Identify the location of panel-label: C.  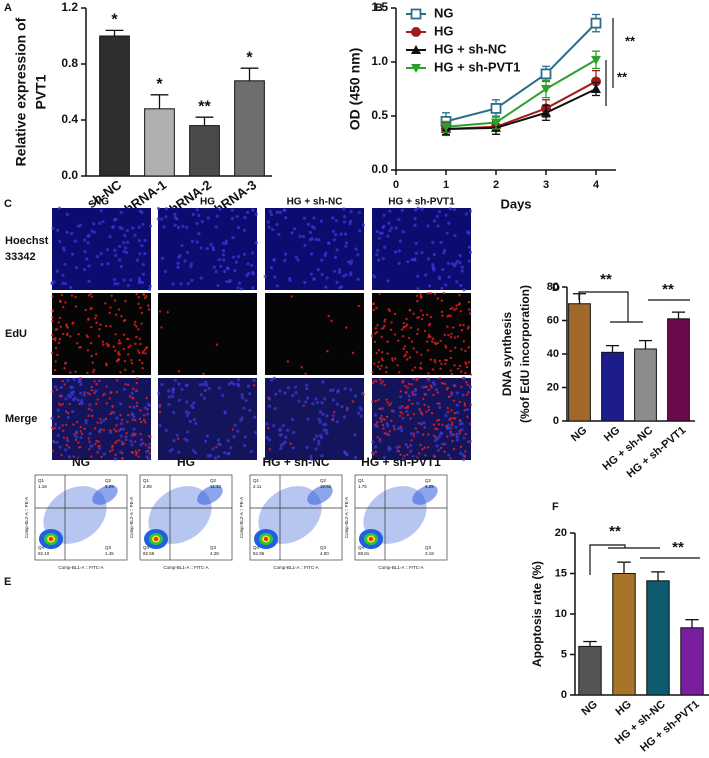
(8, 204).